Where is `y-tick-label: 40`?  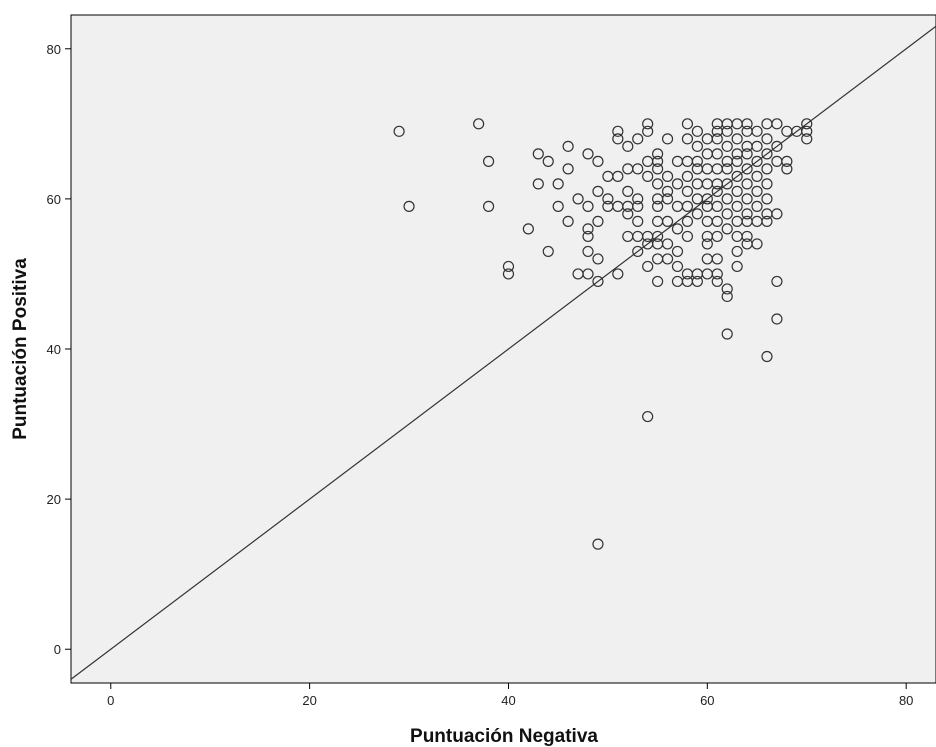
y-tick-label: 40 is located at coordinates (54, 349).